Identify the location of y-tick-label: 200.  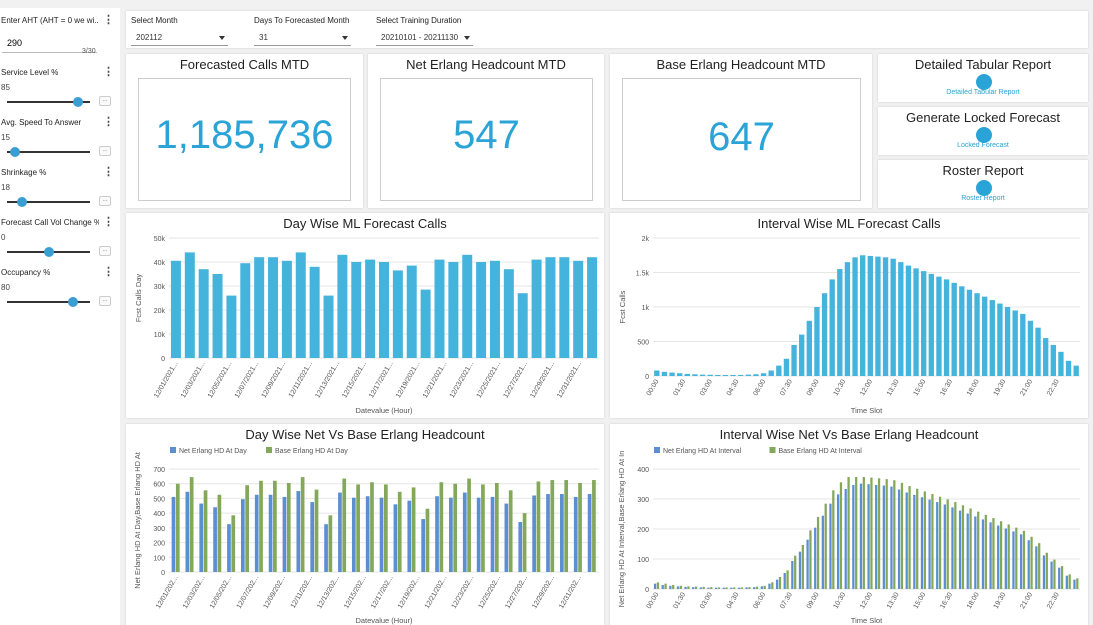
(159, 544).